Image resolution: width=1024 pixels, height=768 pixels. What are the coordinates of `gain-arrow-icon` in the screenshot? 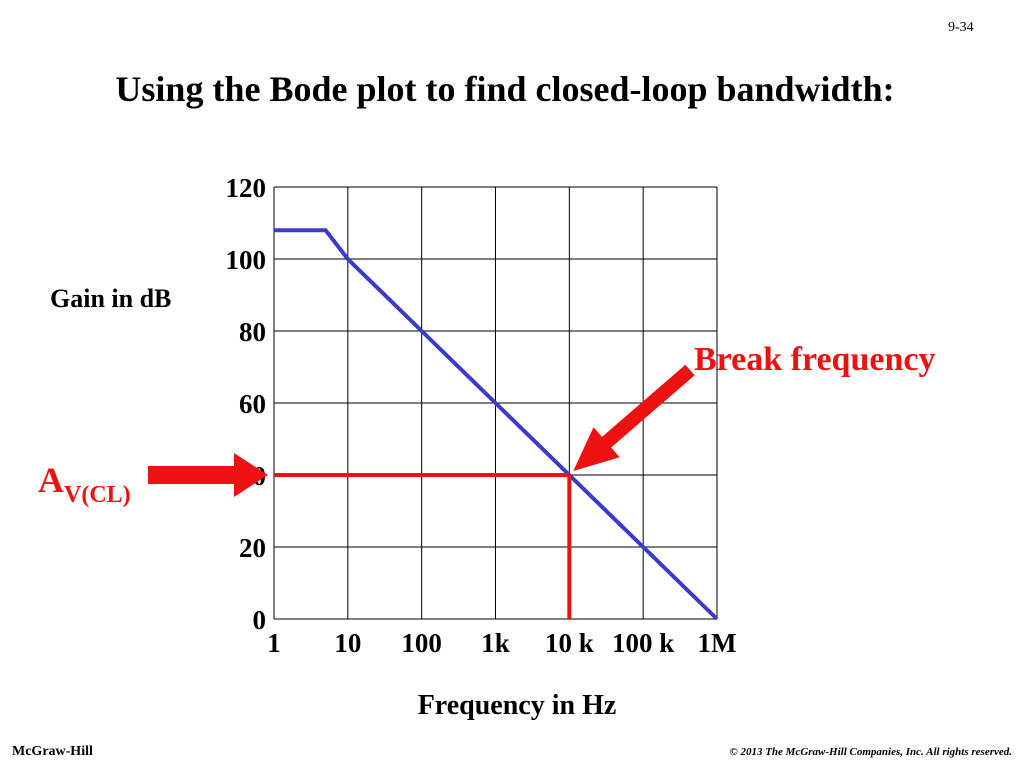 It's located at (208, 475).